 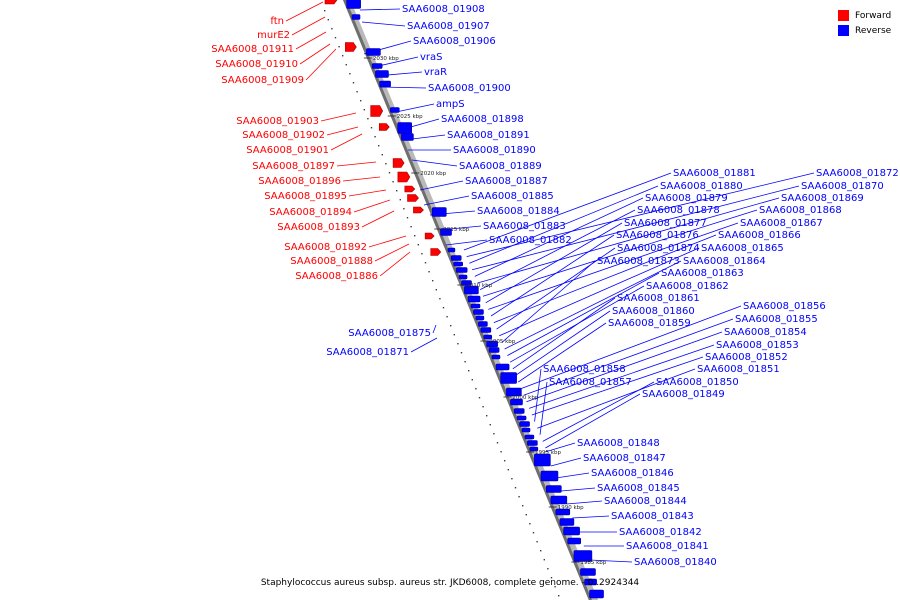 I want to click on legend-reverse: Reverse, so click(x=864, y=30).